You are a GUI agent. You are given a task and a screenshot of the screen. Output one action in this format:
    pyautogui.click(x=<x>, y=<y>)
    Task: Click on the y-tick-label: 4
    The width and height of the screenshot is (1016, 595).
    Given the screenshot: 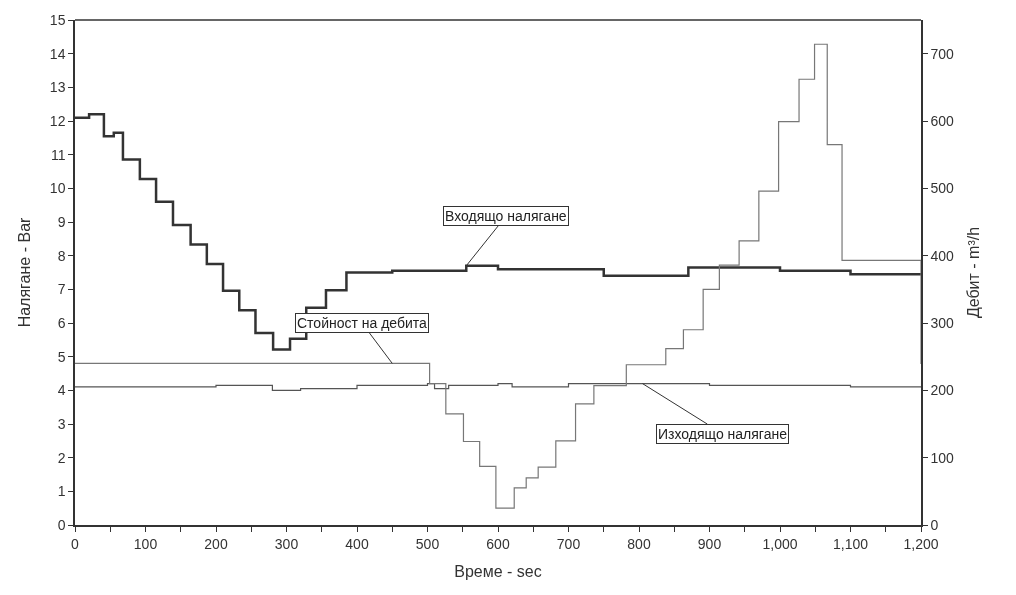 What is the action you would take?
    pyautogui.click(x=61, y=390)
    